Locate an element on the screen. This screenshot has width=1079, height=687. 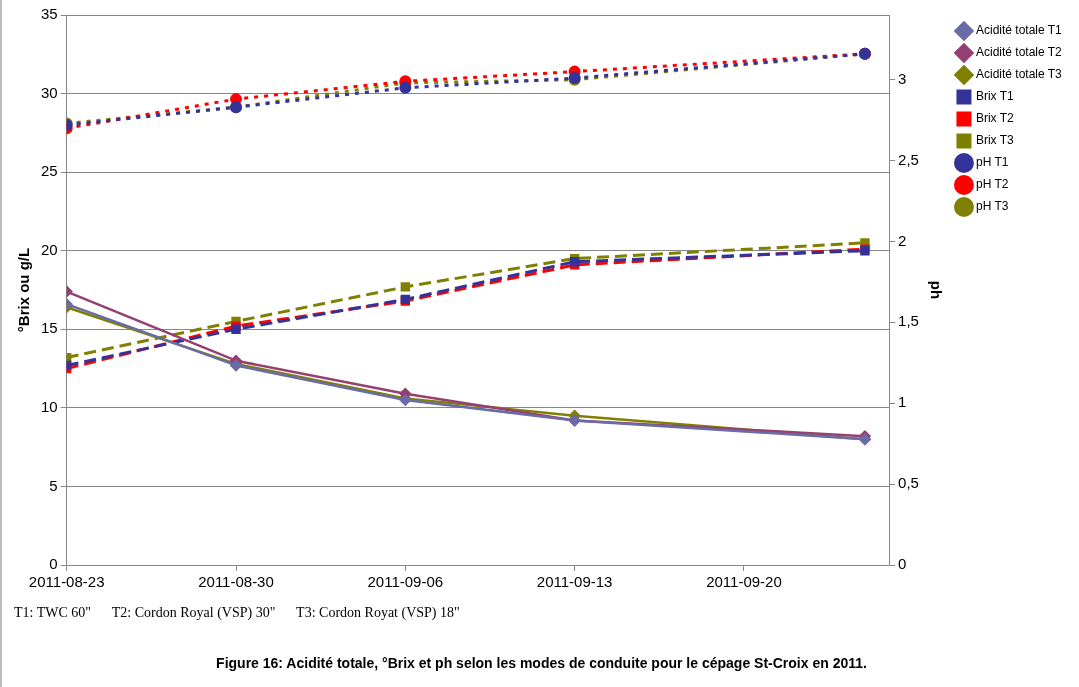
legend-label: Brix T1 is located at coordinates (995, 96).